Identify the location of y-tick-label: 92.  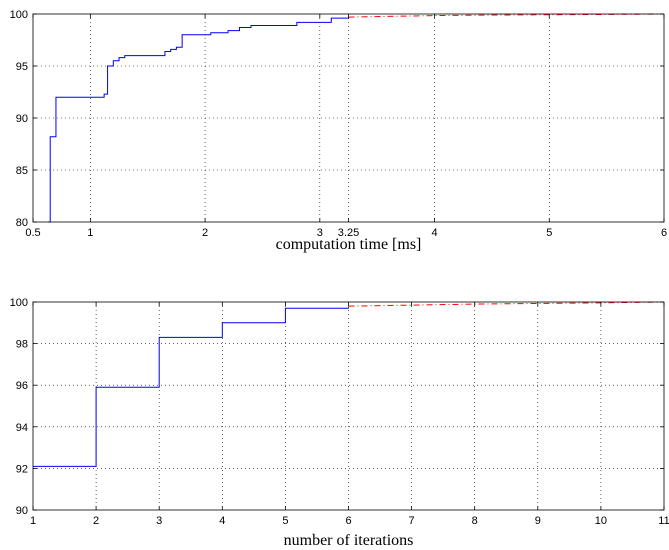
(22, 469).